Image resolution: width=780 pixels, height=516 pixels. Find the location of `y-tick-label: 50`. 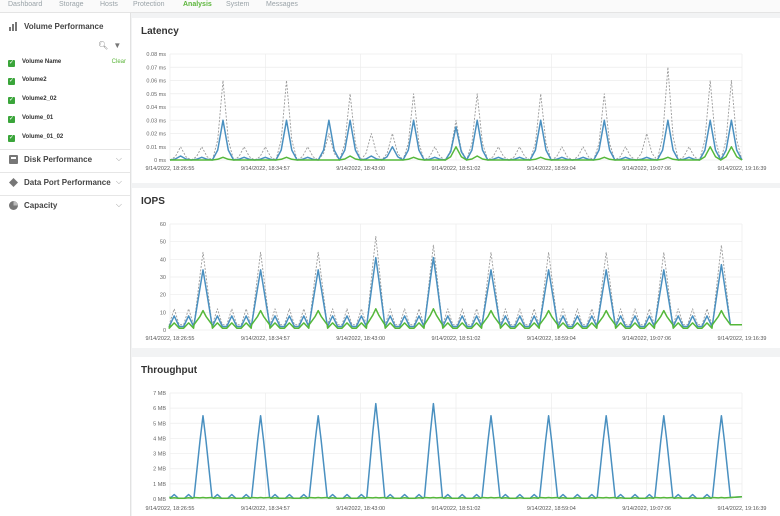

y-tick-label: 50 is located at coordinates (163, 243).